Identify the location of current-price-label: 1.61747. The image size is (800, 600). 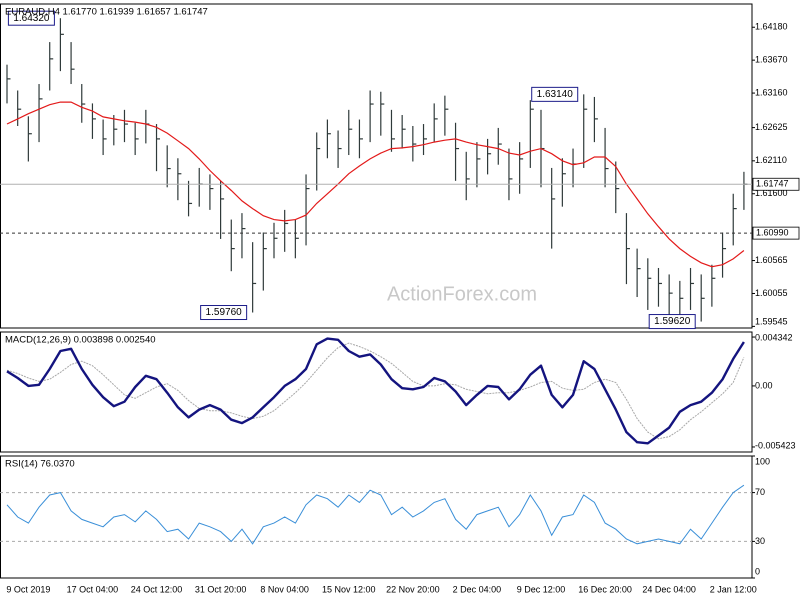
(772, 184).